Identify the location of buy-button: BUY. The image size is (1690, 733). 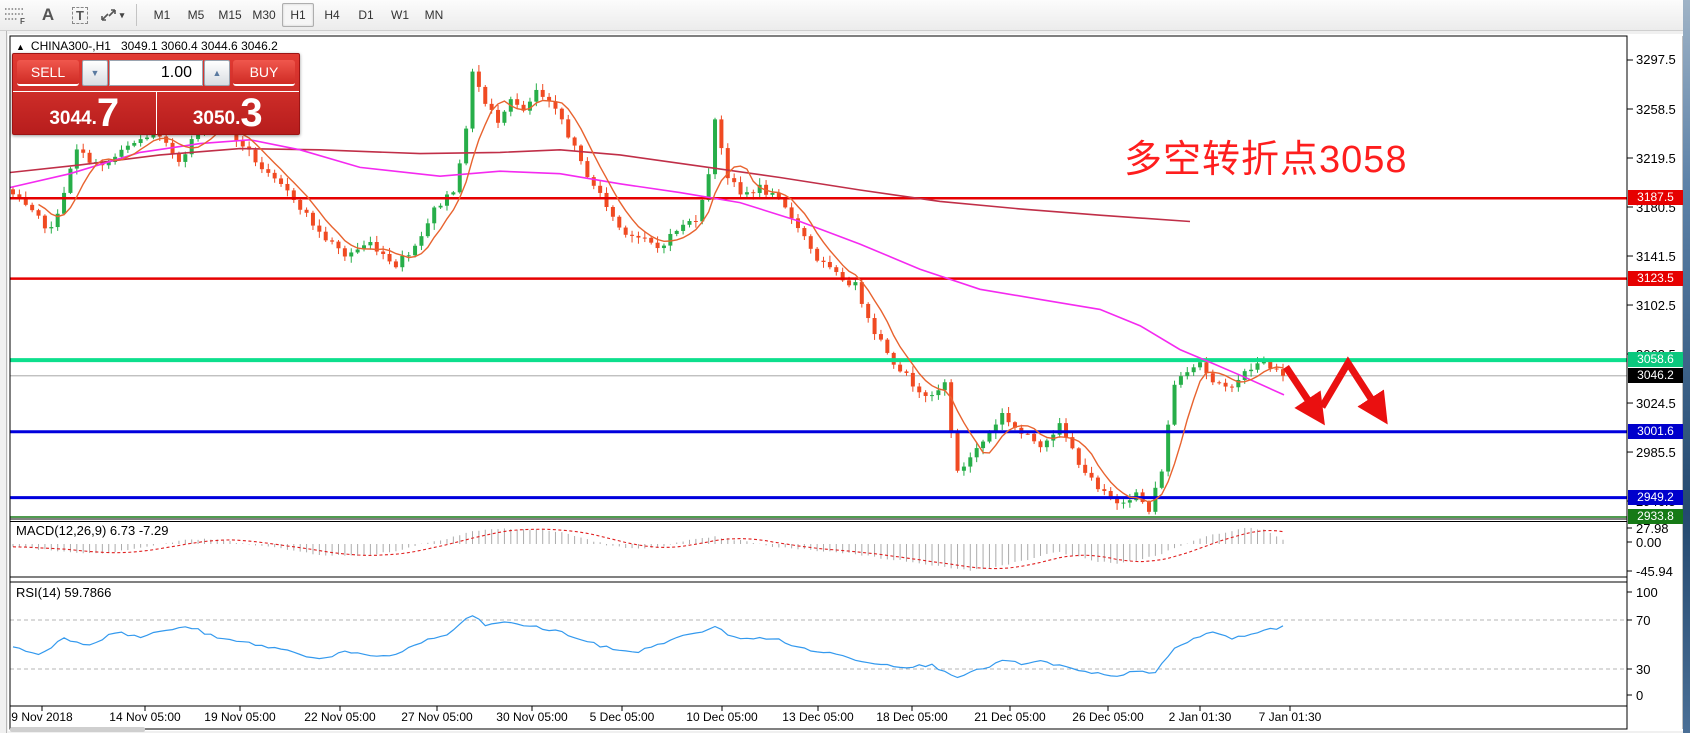
(264, 72).